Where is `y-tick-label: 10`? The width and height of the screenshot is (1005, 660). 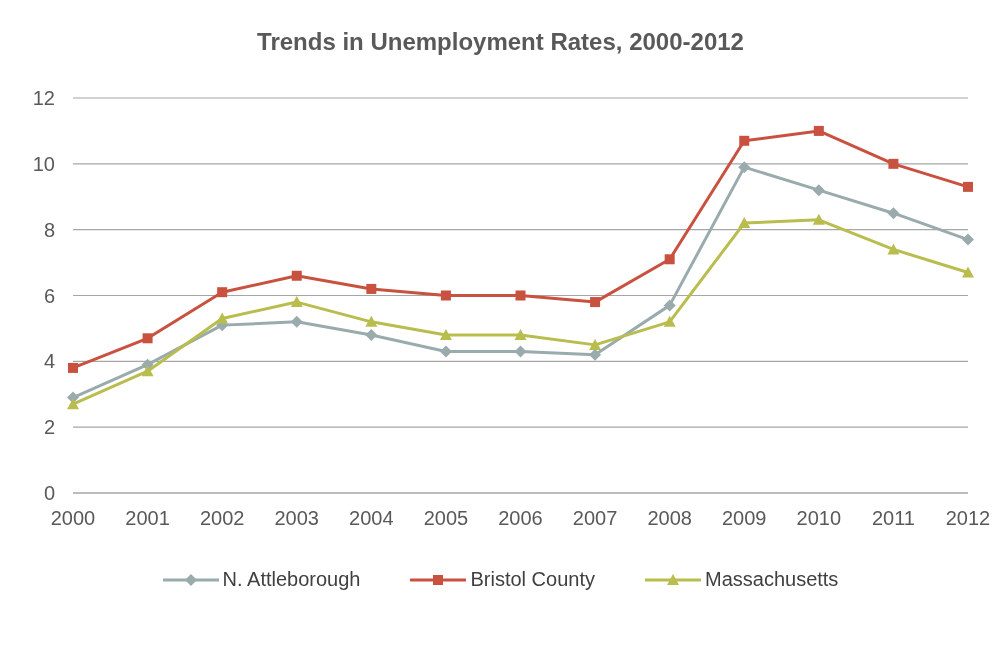 y-tick-label: 10 is located at coordinates (43, 163).